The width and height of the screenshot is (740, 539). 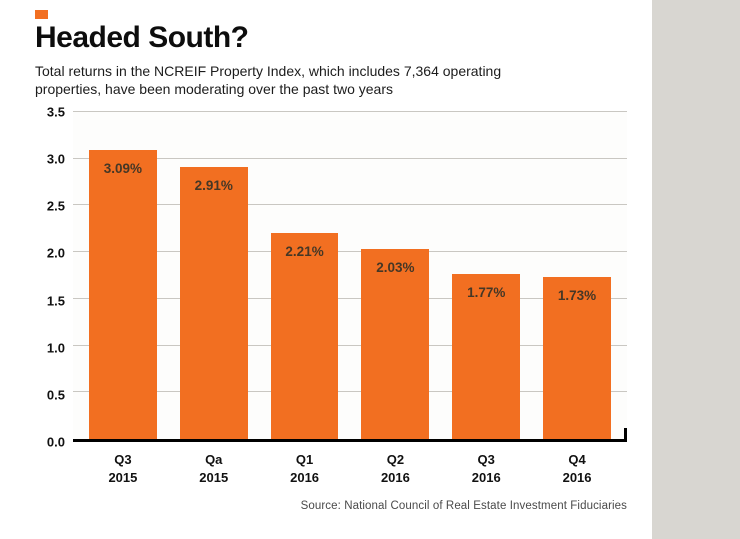 What do you see at coordinates (213, 303) in the screenshot?
I see `bar-qa-2015: 2.91%` at bounding box center [213, 303].